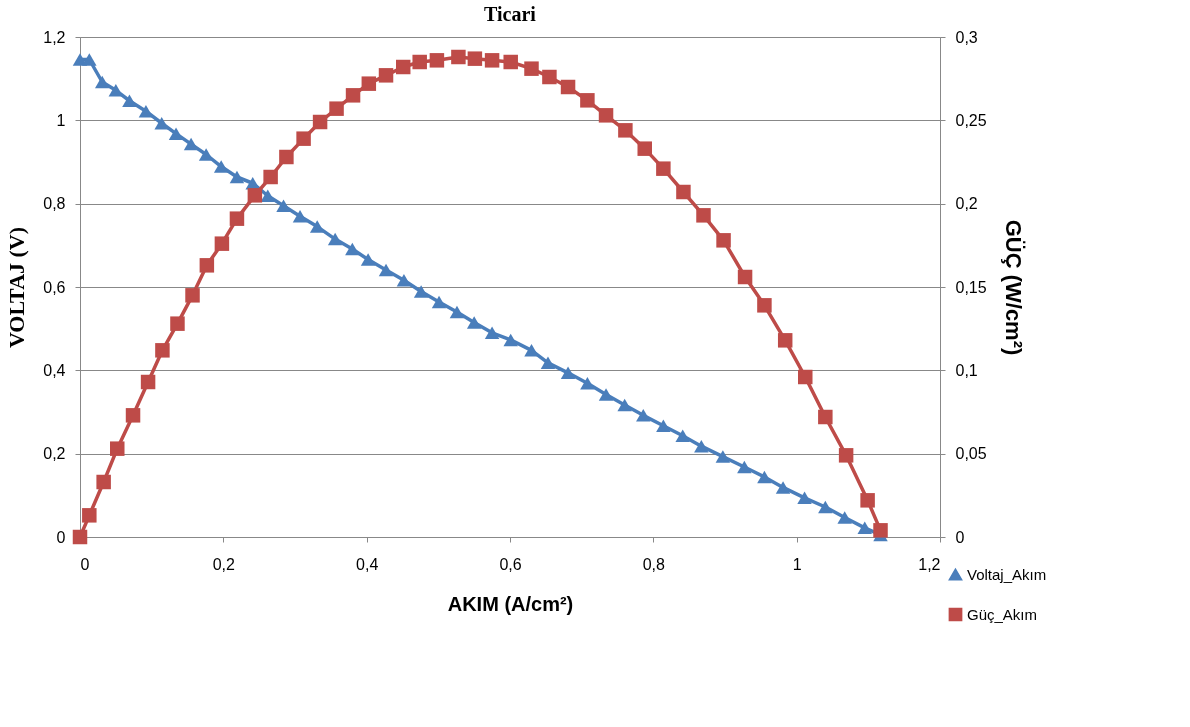 The image size is (1190, 727). Describe the element at coordinates (966, 370) in the screenshot. I see `y2-tick-label: 0,1` at that location.